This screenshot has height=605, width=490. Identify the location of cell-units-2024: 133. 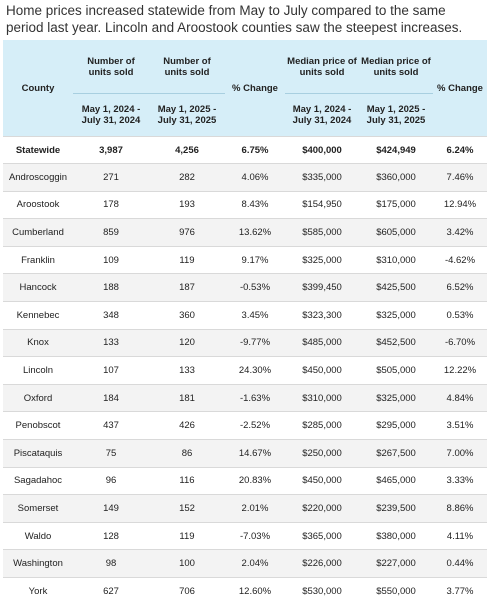
(111, 342).